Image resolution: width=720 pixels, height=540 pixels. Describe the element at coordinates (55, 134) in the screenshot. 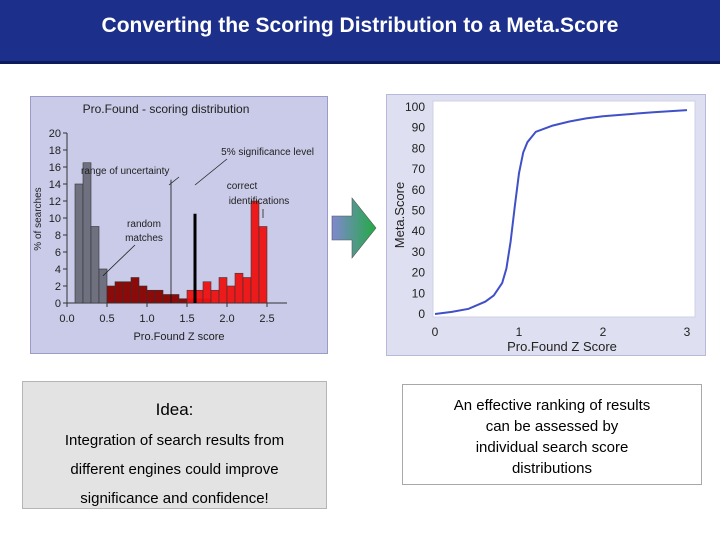

I see `histogram-y-tick-label: 20` at that location.